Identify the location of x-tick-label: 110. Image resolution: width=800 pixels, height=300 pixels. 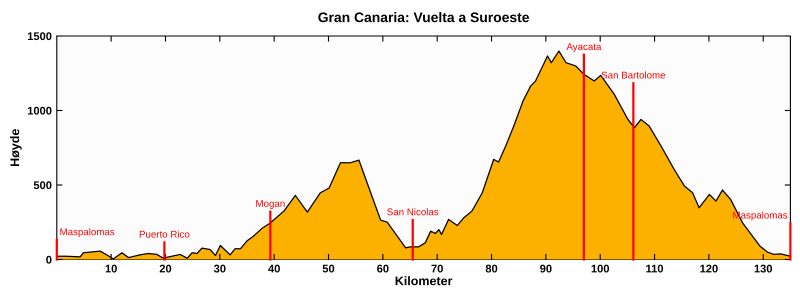
(655, 268).